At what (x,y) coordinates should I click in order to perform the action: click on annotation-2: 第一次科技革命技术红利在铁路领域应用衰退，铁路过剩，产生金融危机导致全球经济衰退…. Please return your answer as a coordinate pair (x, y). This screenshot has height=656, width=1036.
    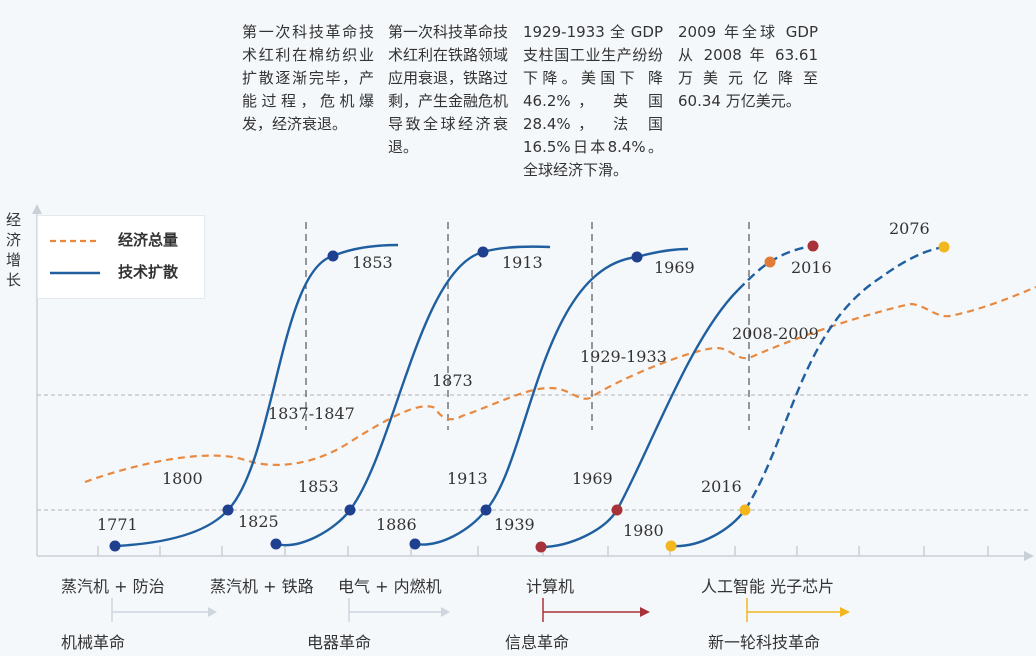
    Looking at the image, I should click on (448, 89).